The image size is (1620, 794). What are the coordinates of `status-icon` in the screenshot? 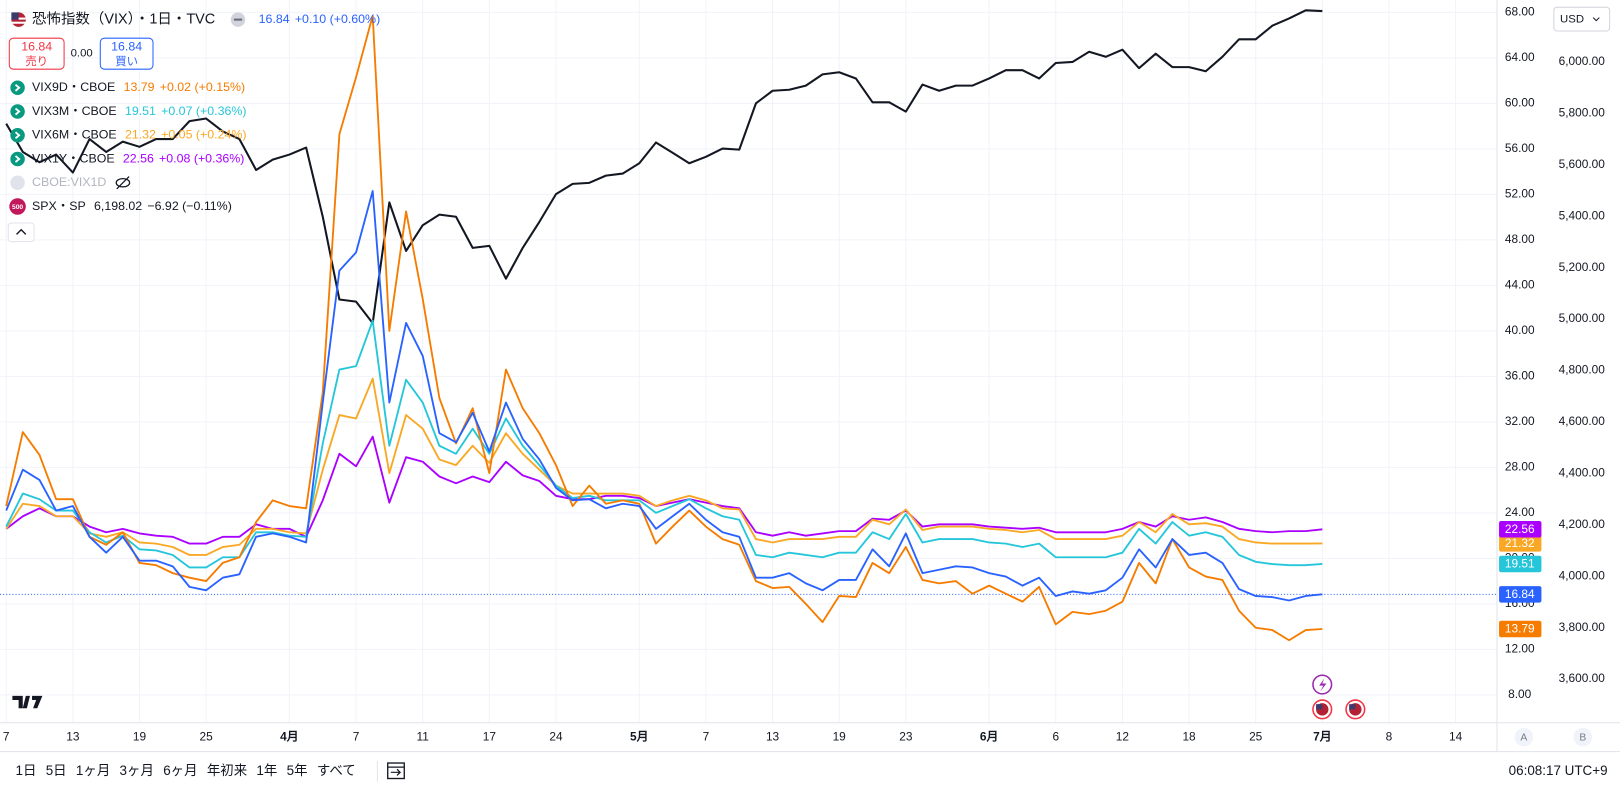 It's located at (238, 19).